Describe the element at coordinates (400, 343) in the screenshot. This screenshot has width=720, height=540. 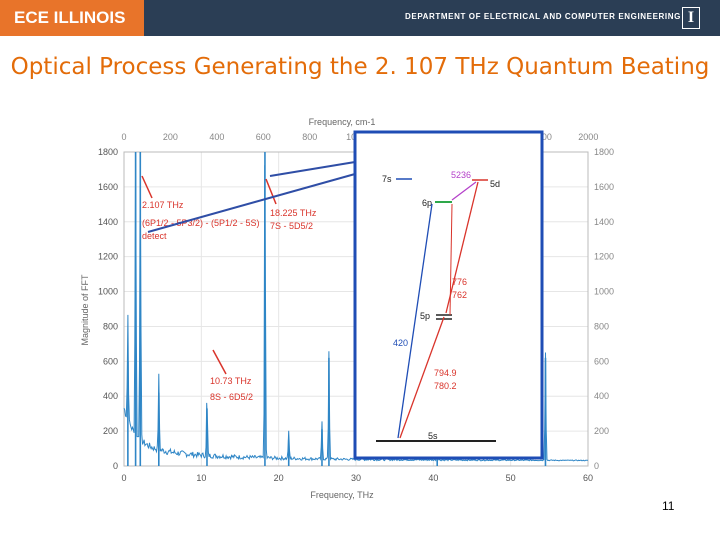
I see `wavelength-420: 420` at that location.